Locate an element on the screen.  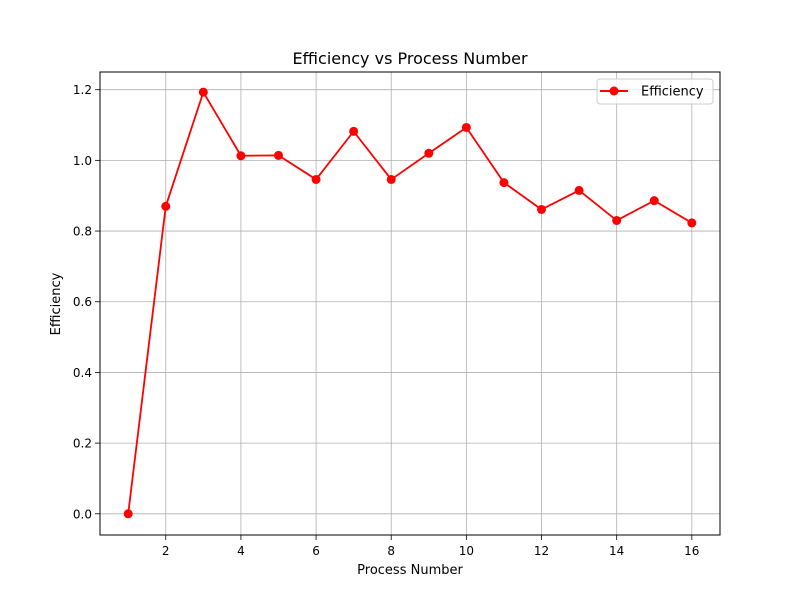
y-tick-label: 1.2 is located at coordinates (82, 90).